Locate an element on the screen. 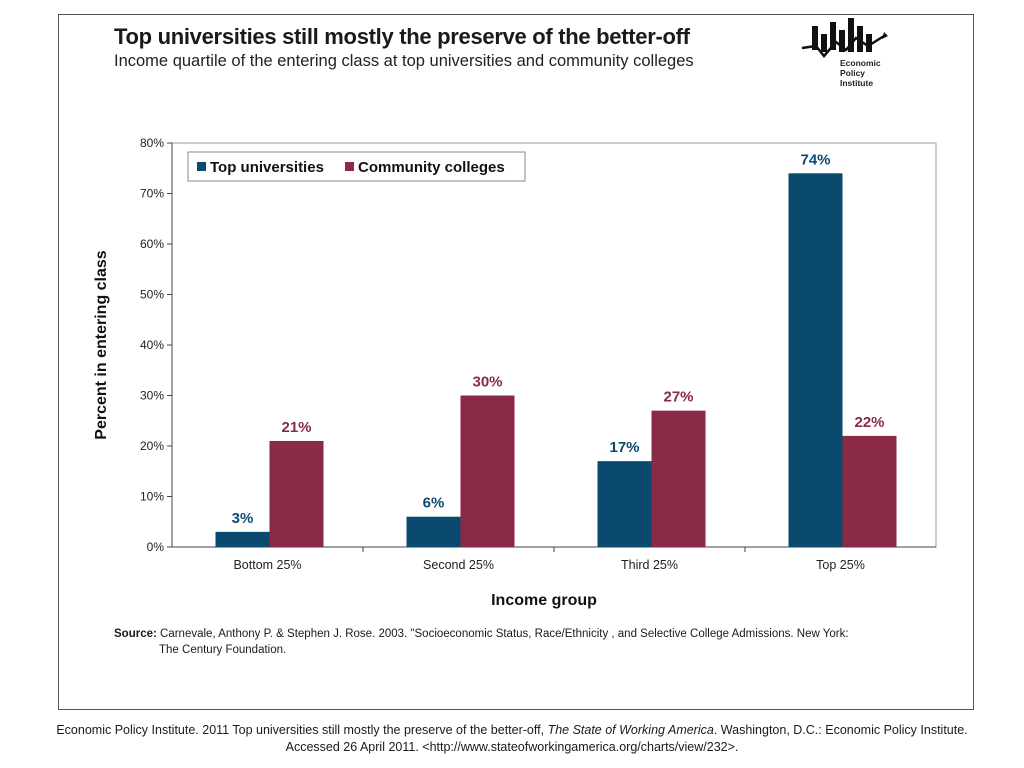 The image size is (1024, 768). bar-value-label: 17% is located at coordinates (624, 447).